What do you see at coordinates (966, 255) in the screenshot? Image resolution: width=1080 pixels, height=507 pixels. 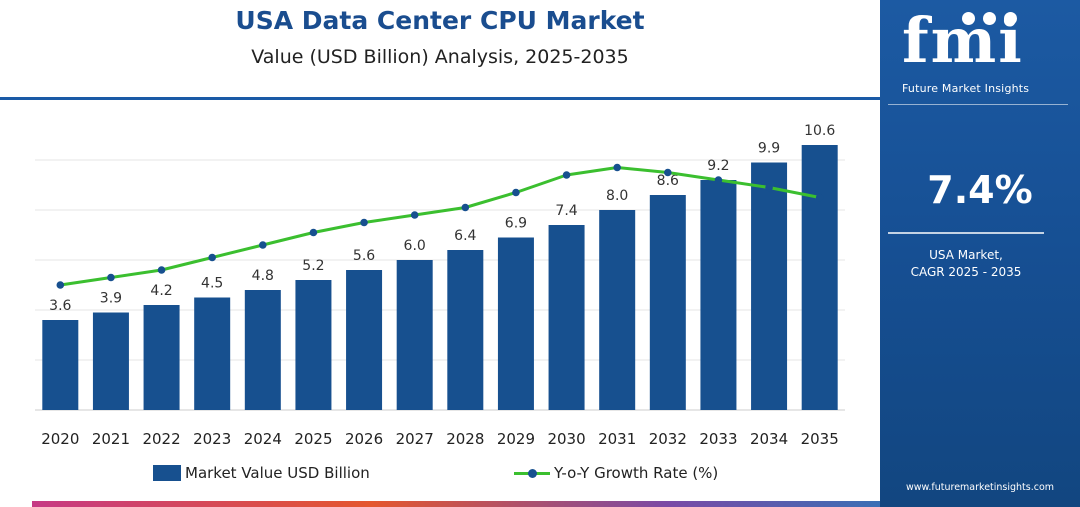 I see `cagr-label-line1: USA Market,` at bounding box center [966, 255].